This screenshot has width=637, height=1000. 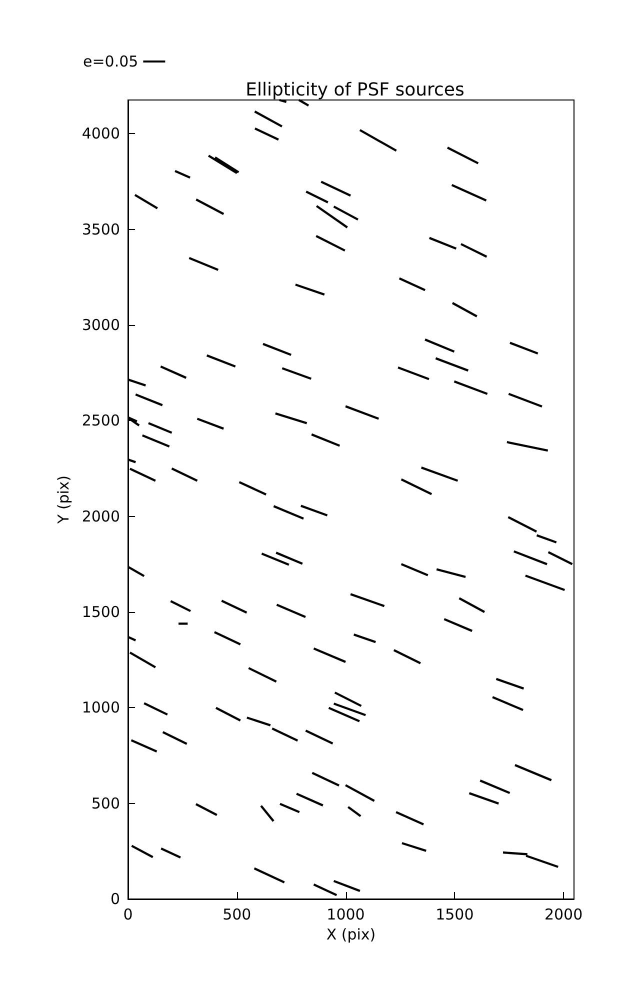 What do you see at coordinates (355, 90) in the screenshot?
I see `chart-title: Ellipticity of PSF sources` at bounding box center [355, 90].